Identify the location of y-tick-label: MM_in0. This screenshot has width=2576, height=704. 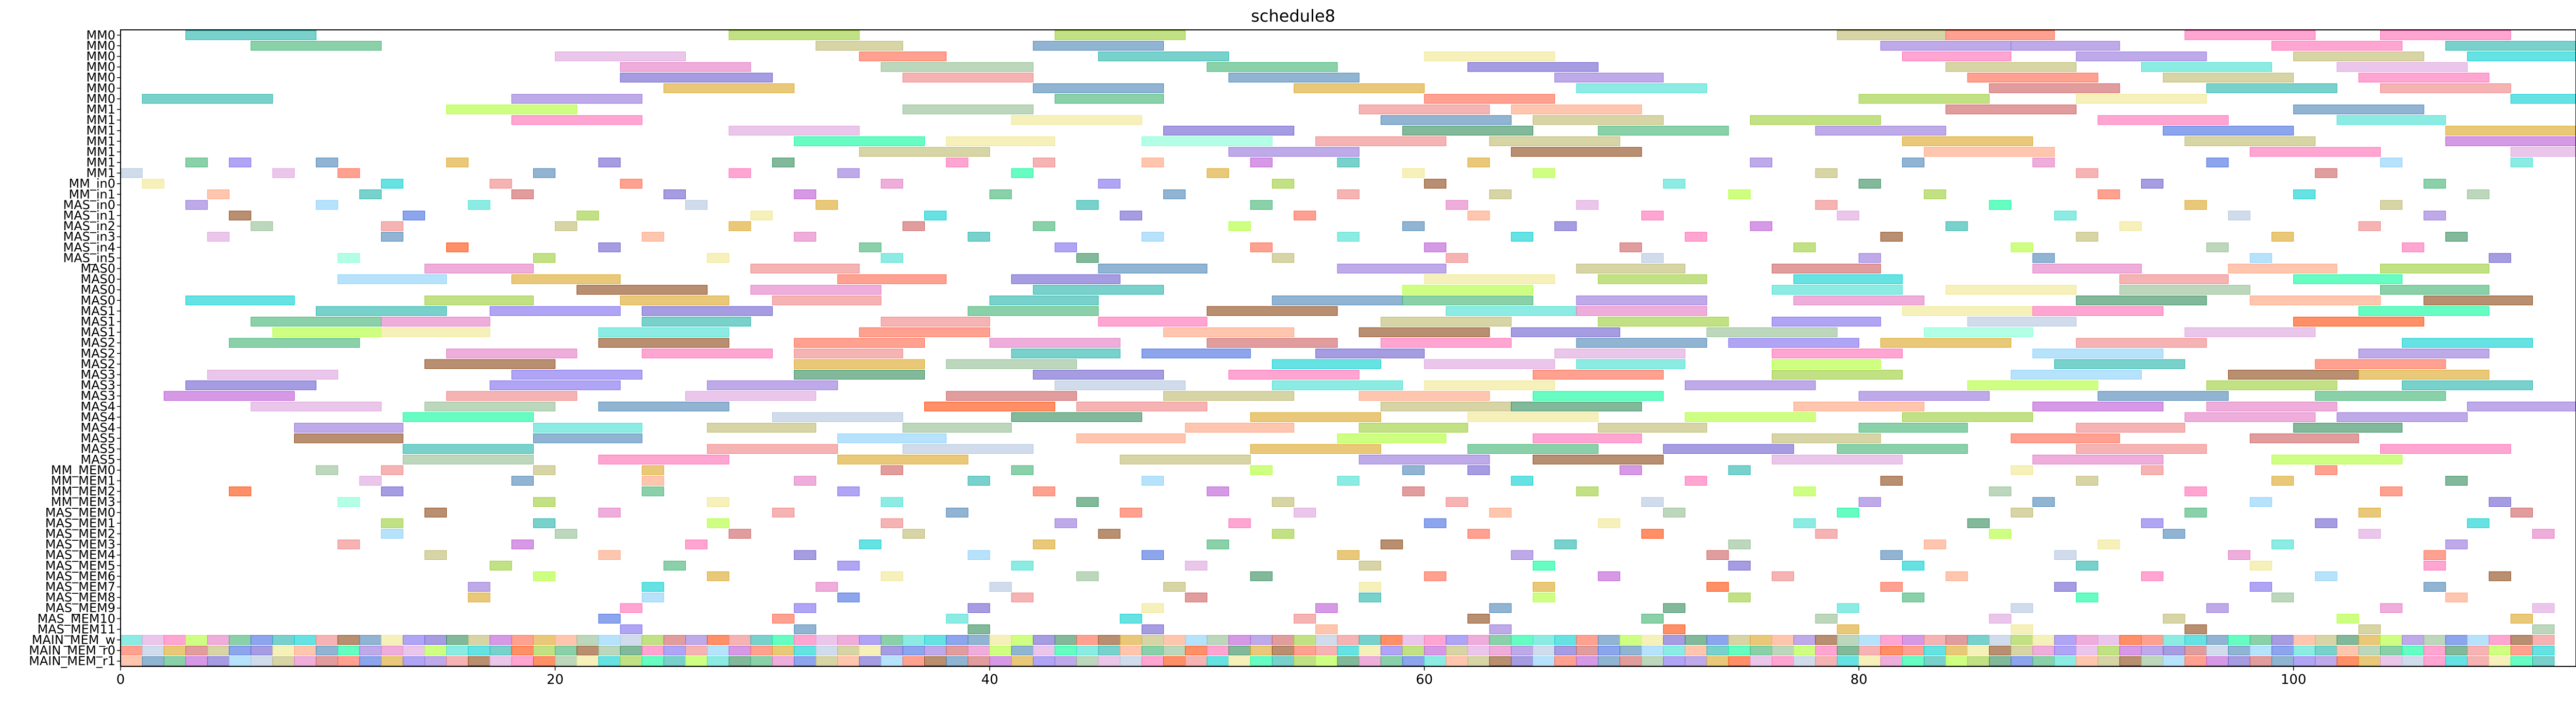
(92, 184).